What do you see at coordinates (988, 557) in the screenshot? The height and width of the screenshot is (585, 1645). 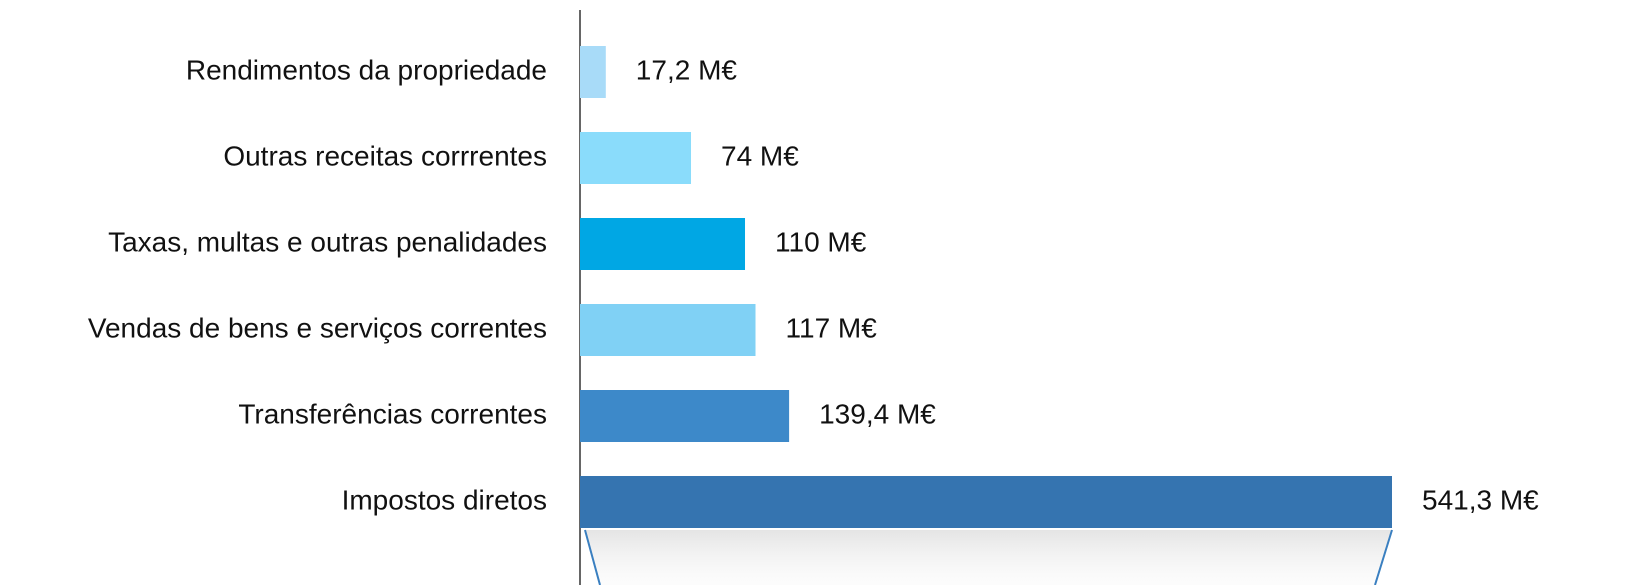 I see `decor-shadow` at bounding box center [988, 557].